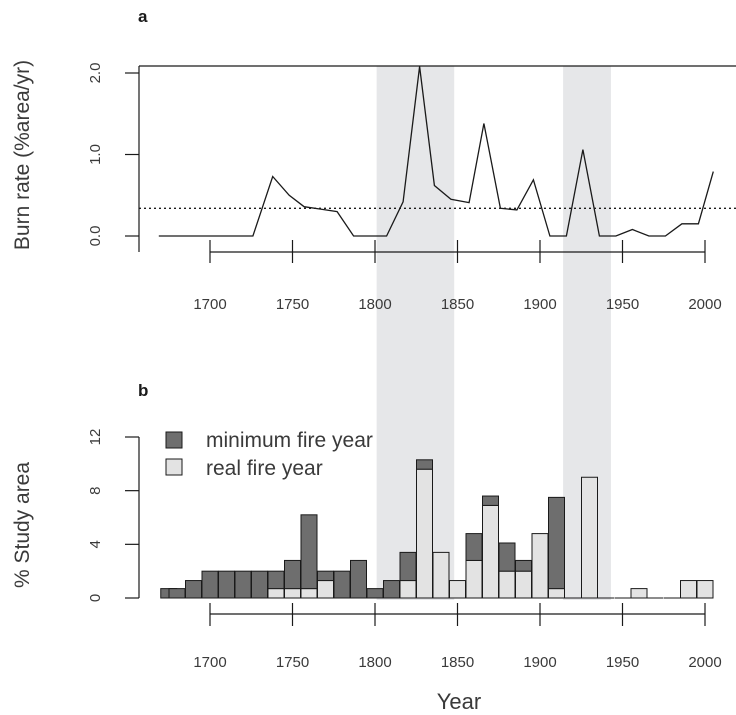 The image size is (736, 715). I want to click on legend-label-minimum-fire-year: minimum fire year, so click(289, 440).